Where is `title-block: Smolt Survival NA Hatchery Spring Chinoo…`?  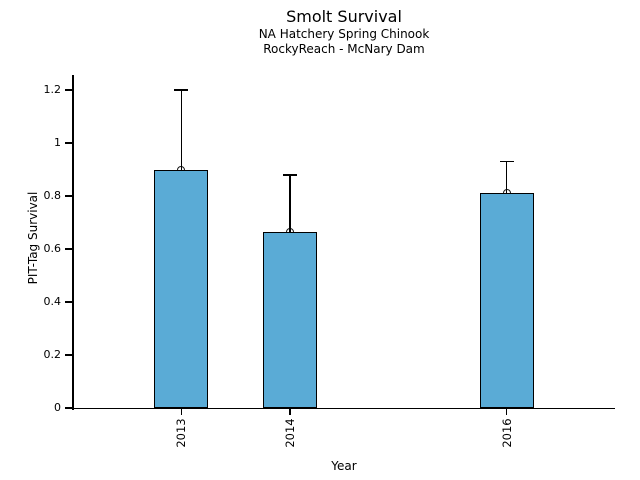 title-block: Smolt Survival NA Hatchery Spring Chinoo… is located at coordinates (344, 31).